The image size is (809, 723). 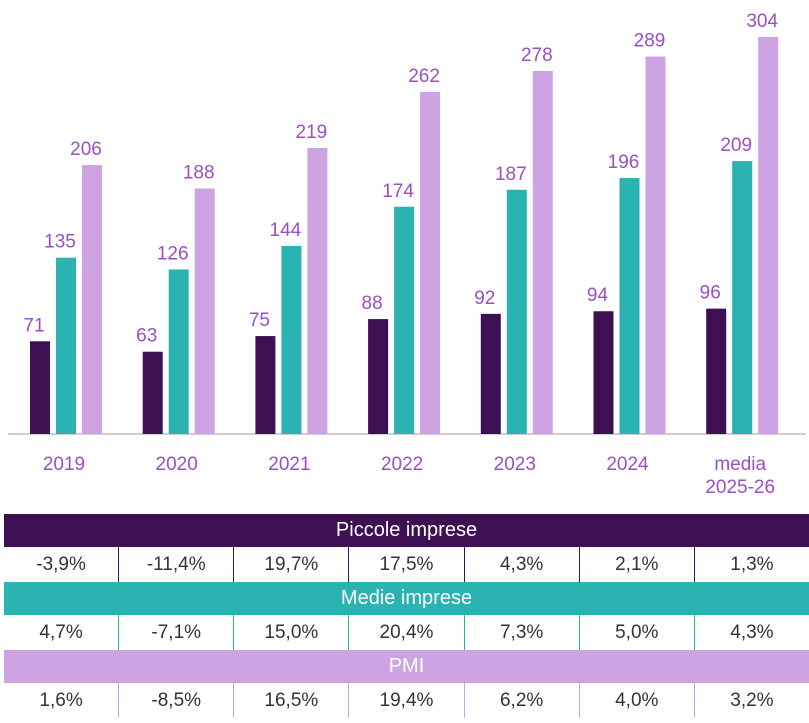 I want to click on x-tick-label: 2022, so click(x=402, y=464).